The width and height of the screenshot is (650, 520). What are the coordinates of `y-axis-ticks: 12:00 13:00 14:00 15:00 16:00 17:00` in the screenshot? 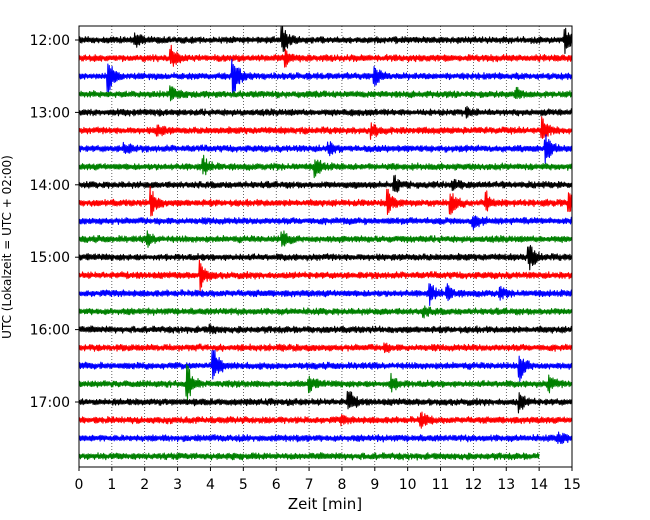 It's located at (54, 222).